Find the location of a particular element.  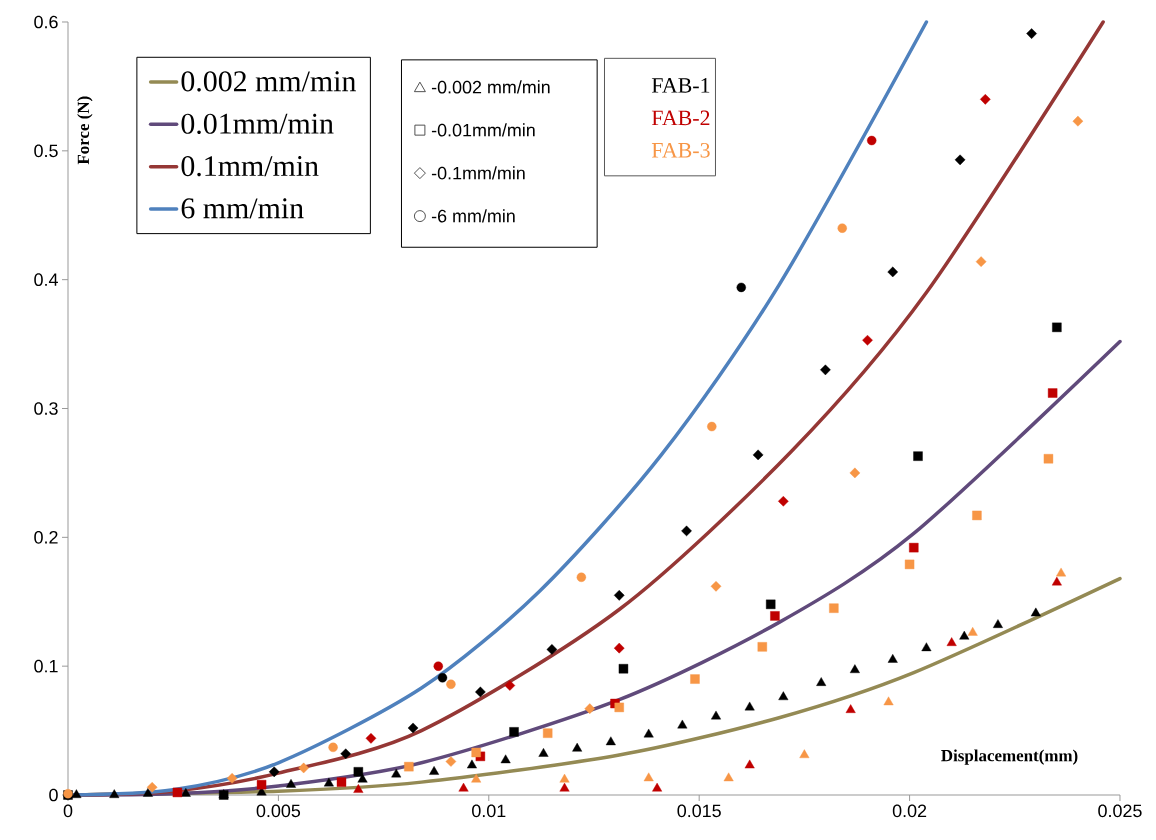

x-tick-label: 0 is located at coordinates (68, 811).